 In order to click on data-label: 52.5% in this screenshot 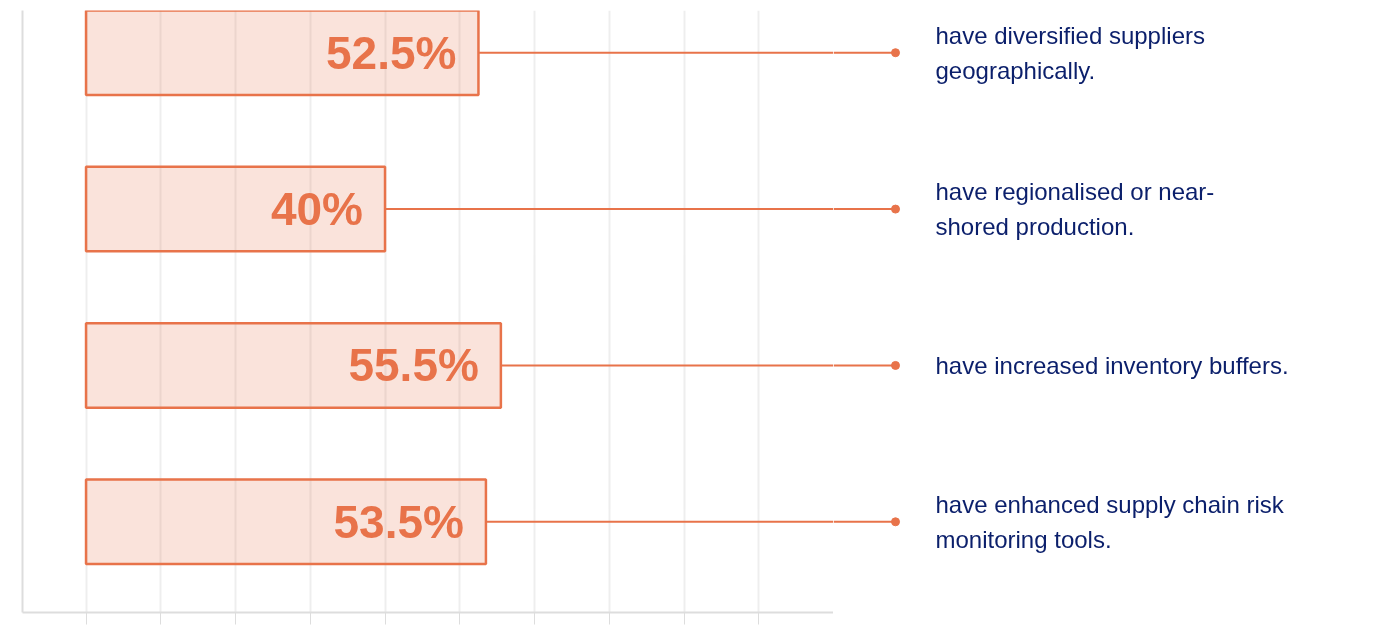, I will do `click(391, 52)`.